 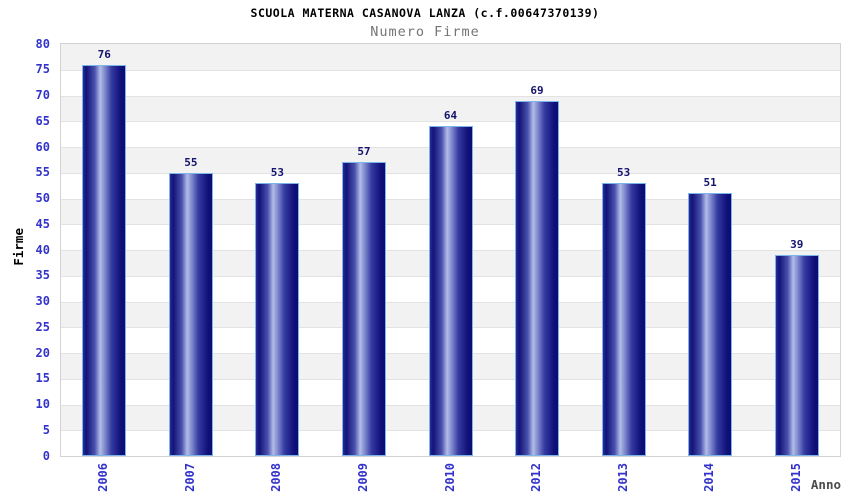 What do you see at coordinates (42, 146) in the screenshot?
I see `y-axis-tick-label: 60` at bounding box center [42, 146].